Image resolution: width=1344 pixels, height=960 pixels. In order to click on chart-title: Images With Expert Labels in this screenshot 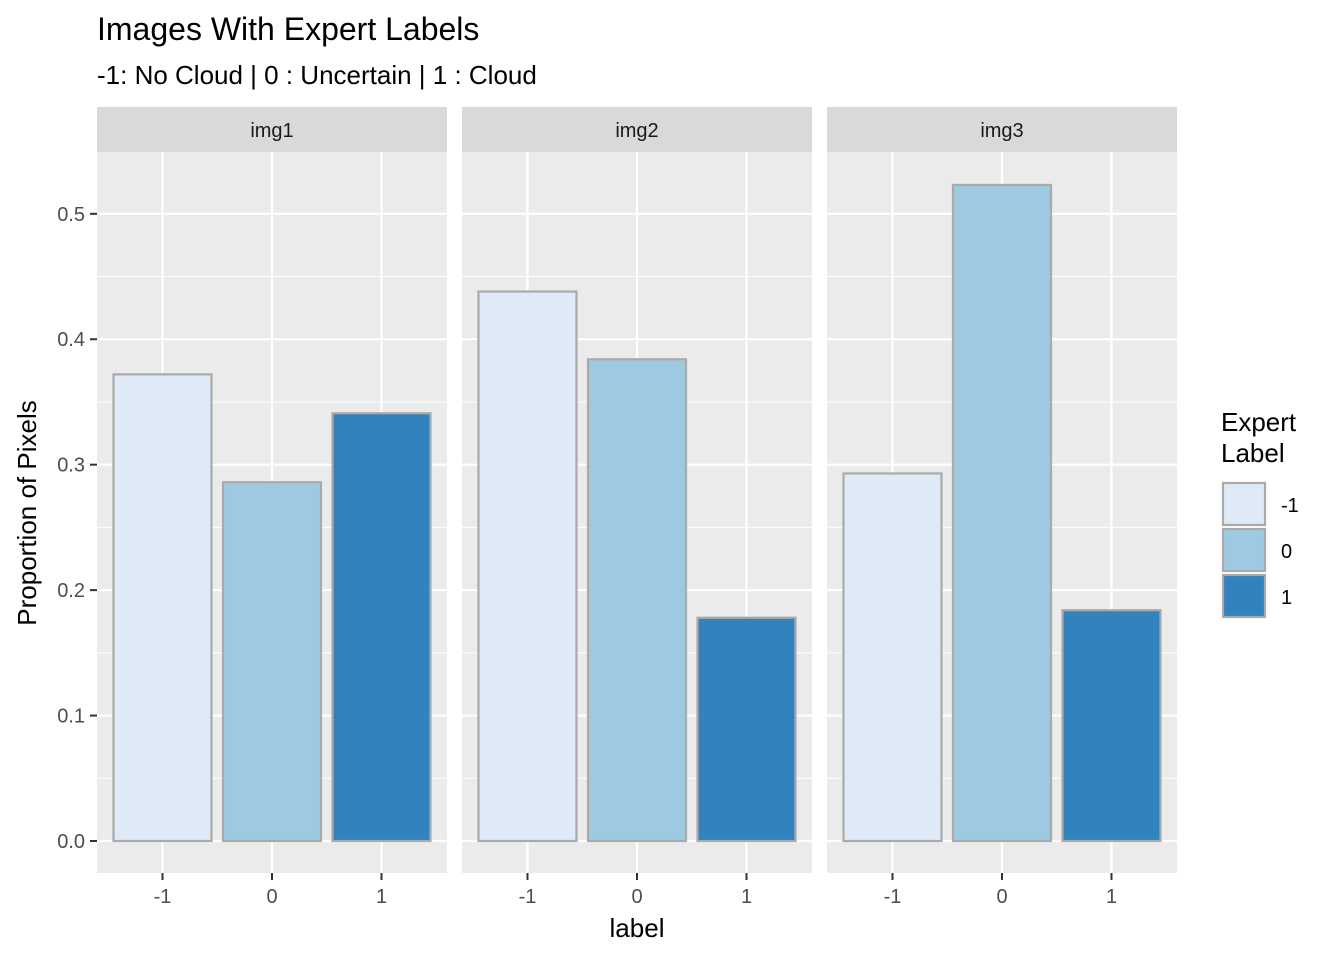, I will do `click(288, 29)`.